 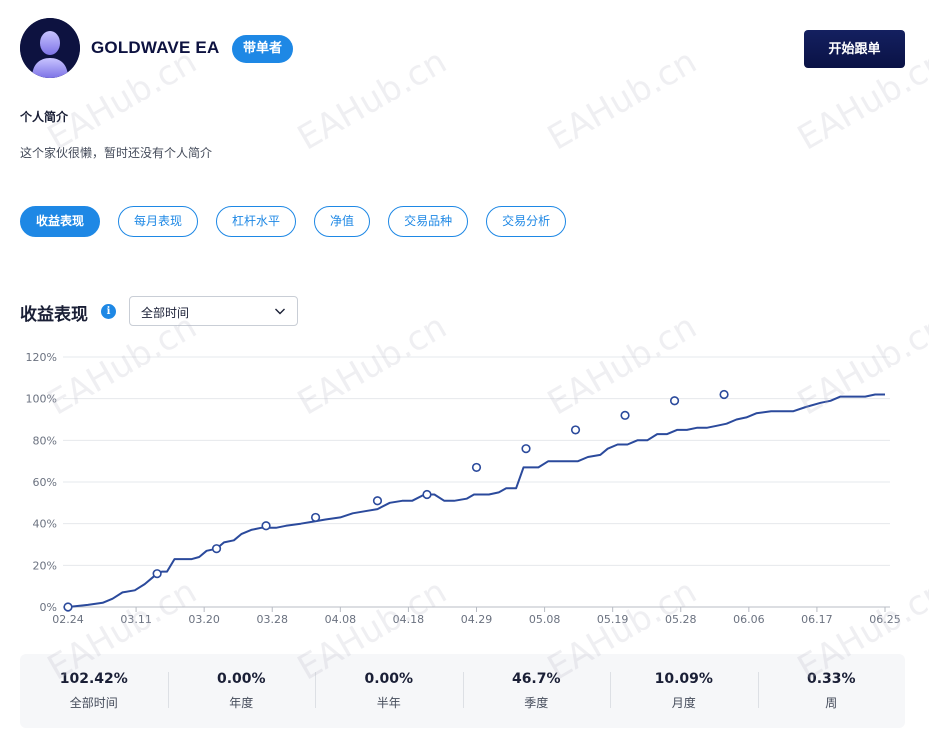 I want to click on x-tick-label: 03.20, so click(x=204, y=619).